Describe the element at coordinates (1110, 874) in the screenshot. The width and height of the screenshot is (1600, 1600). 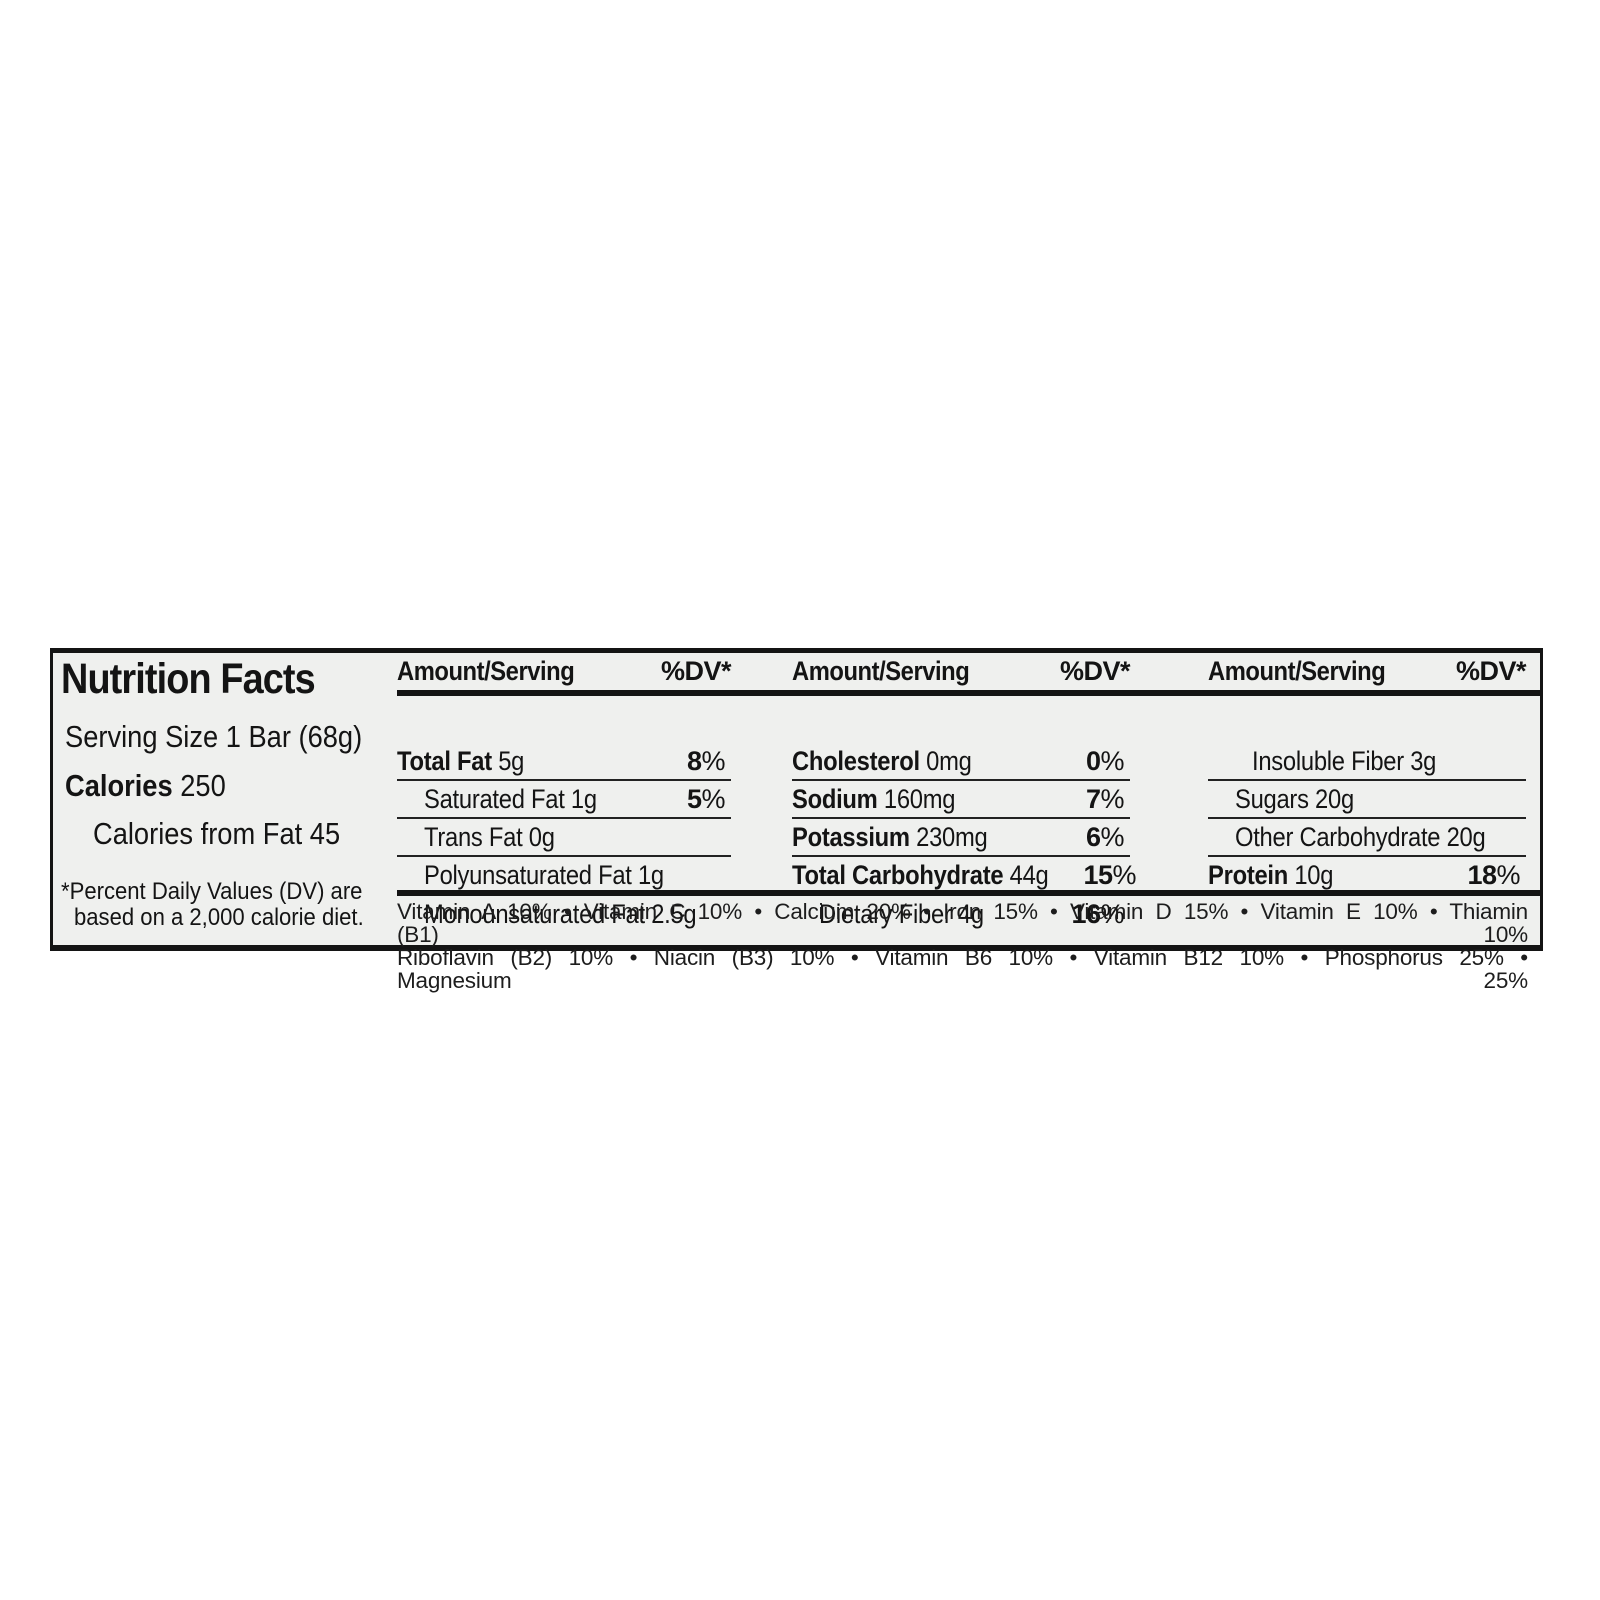
I see `nutrient-dv: 15%` at that location.